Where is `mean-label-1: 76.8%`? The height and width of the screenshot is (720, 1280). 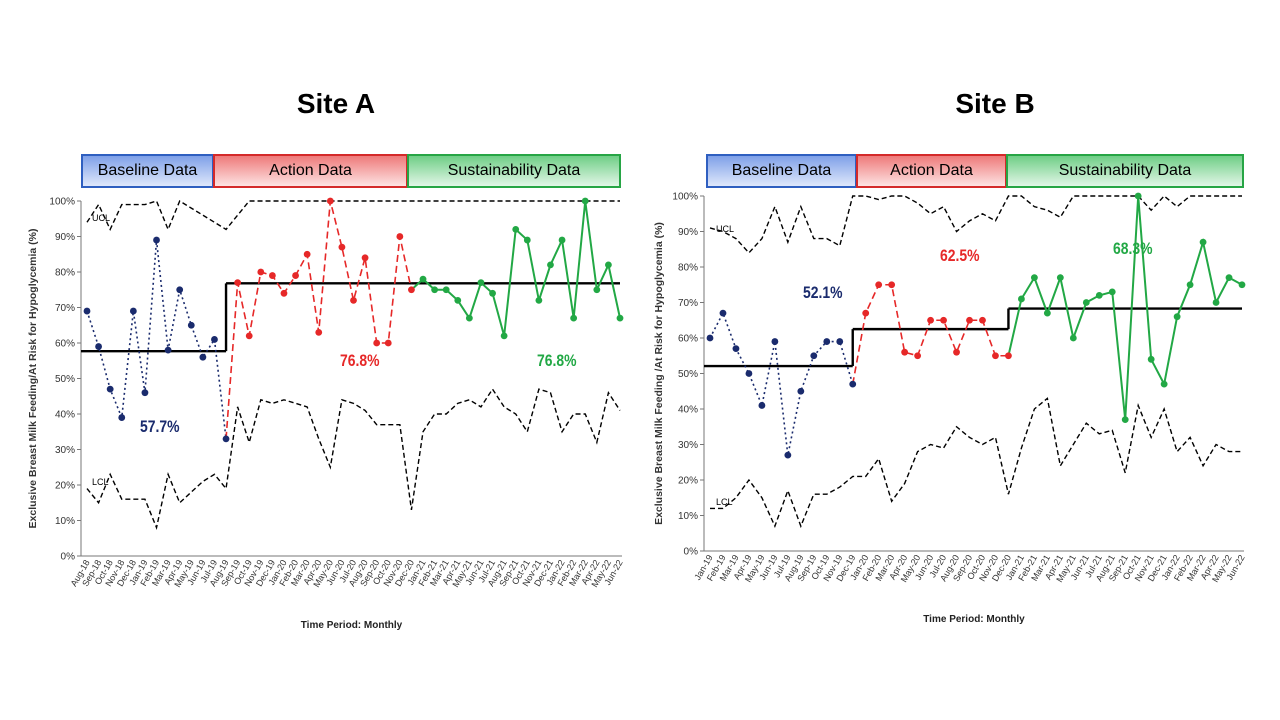
mean-label-1: 76.8% is located at coordinates (360, 361).